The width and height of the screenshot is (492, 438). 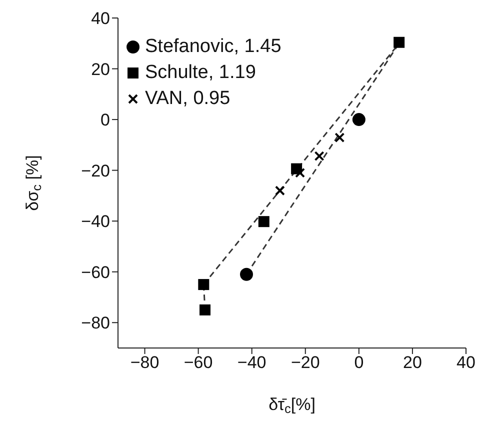 What do you see at coordinates (105, 120) in the screenshot?
I see `y-tick-label: 0` at bounding box center [105, 120].